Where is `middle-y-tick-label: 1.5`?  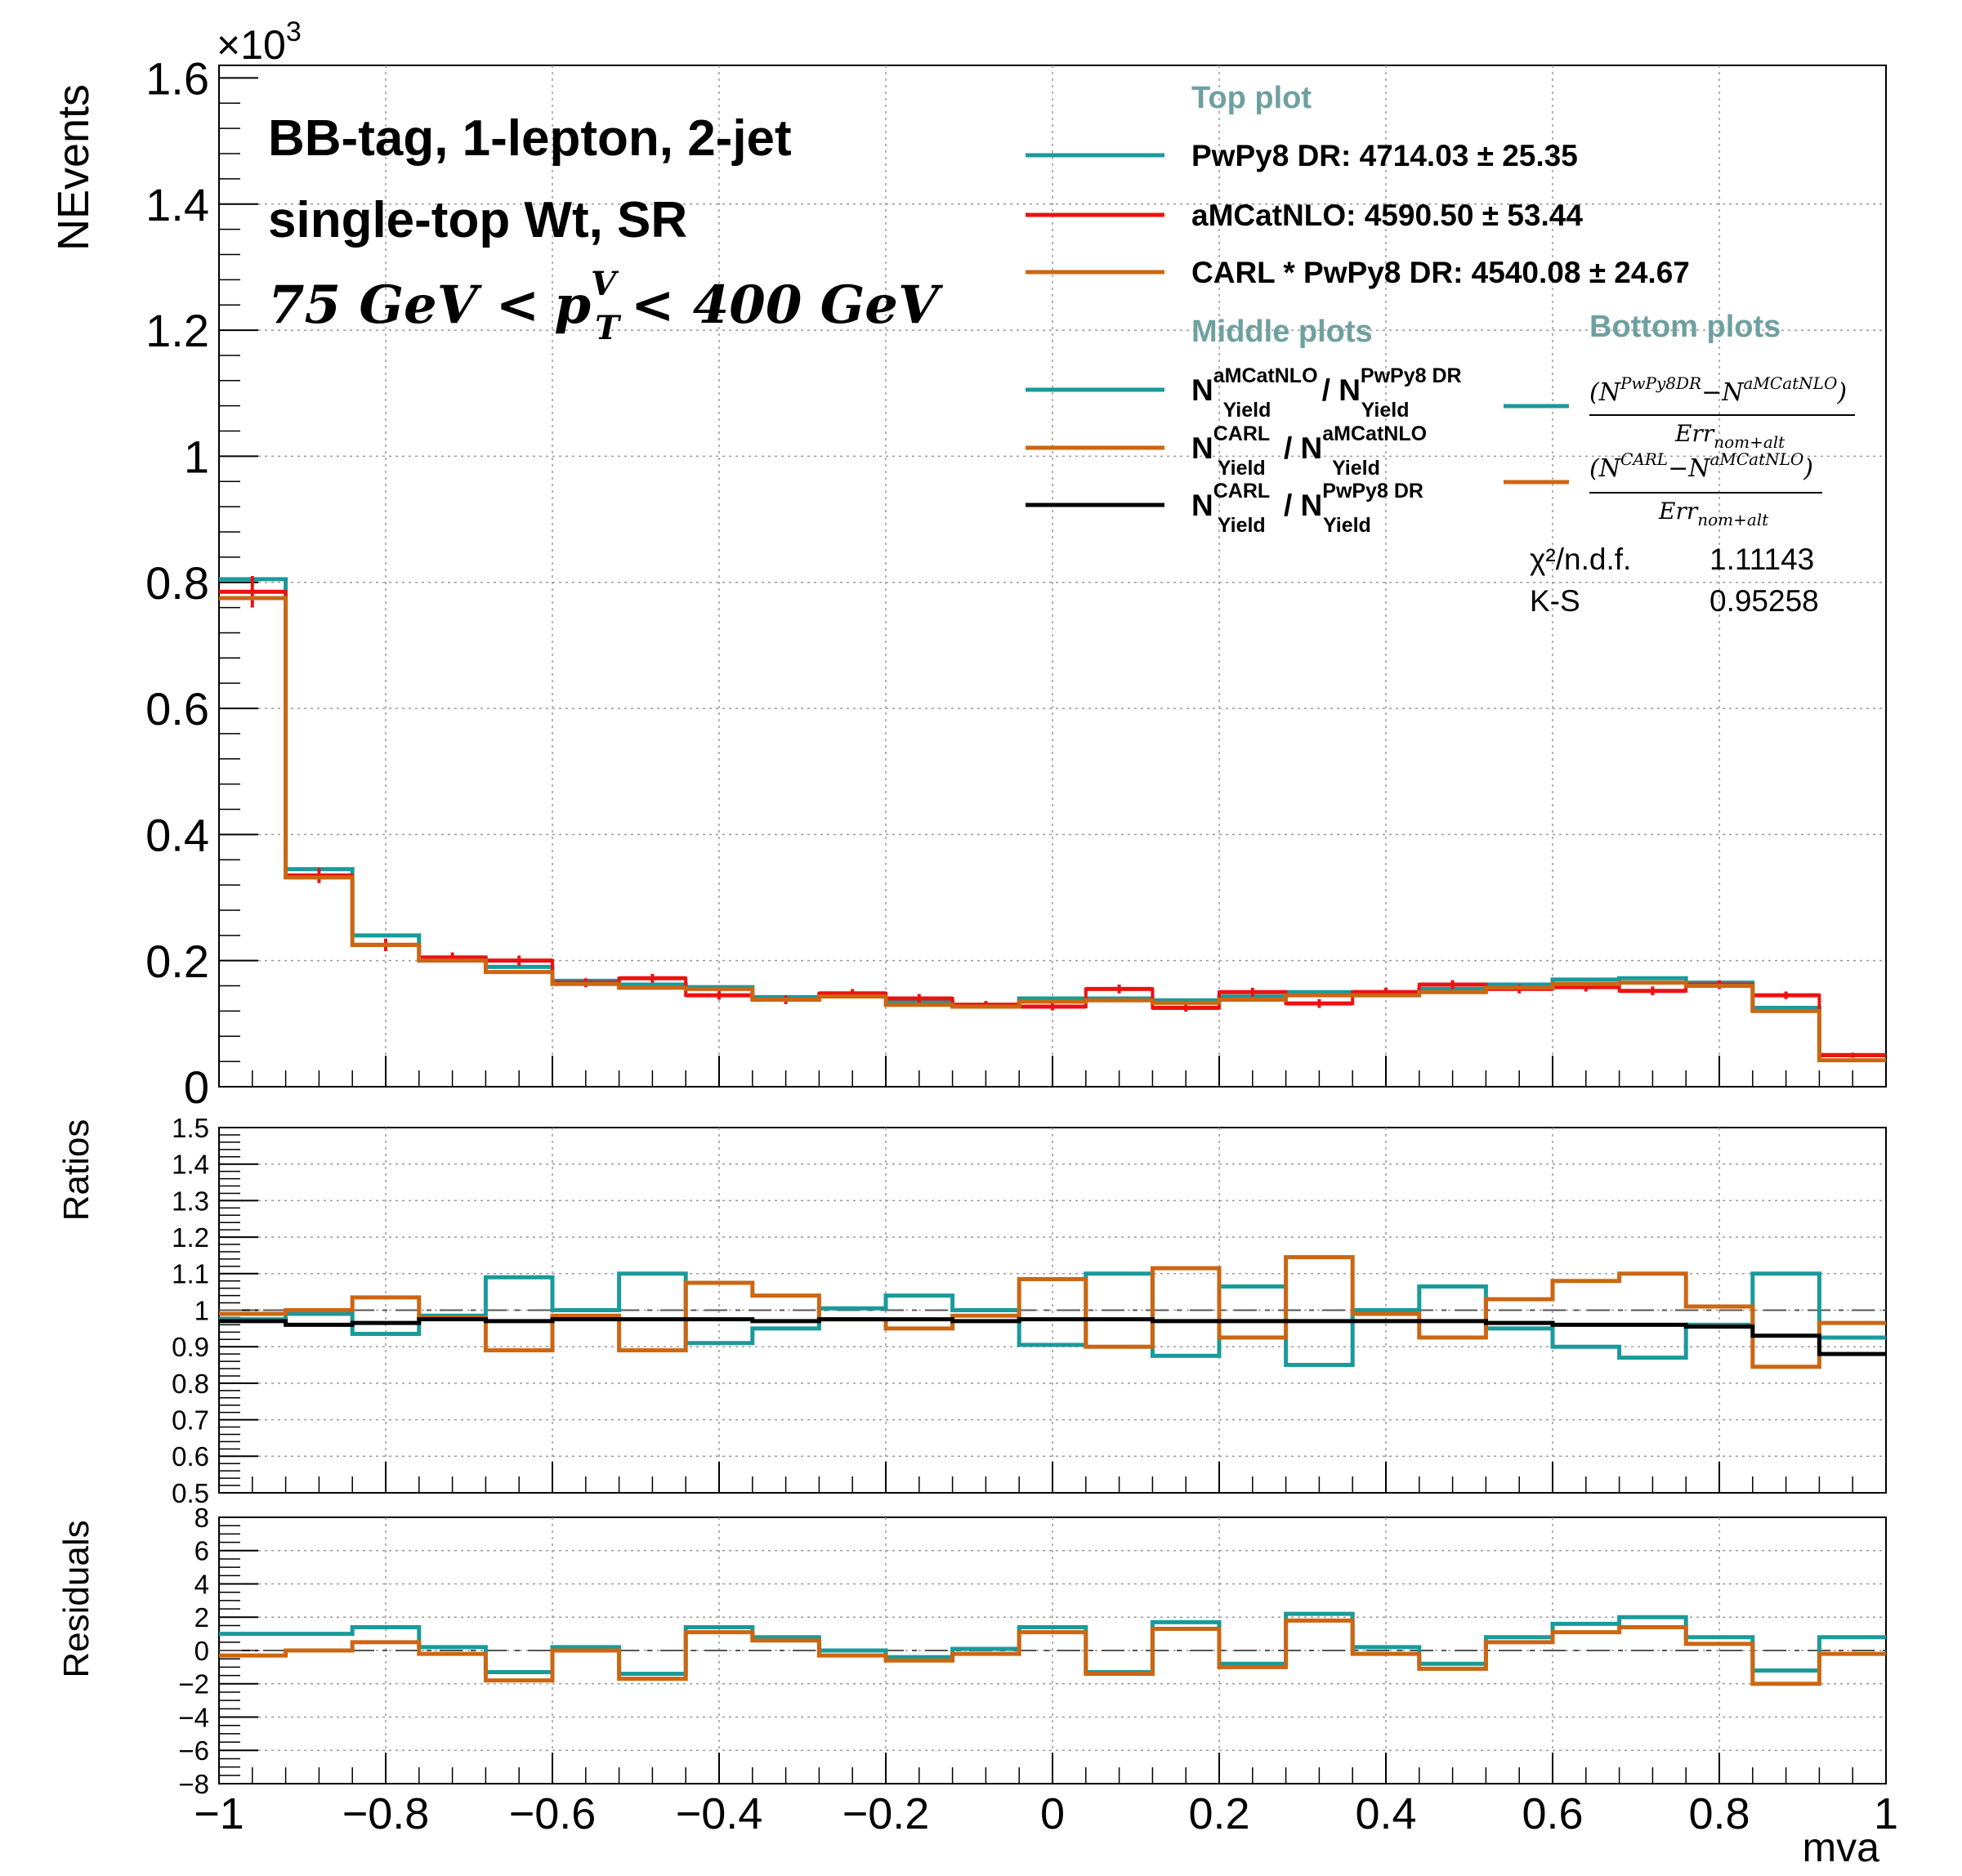 middle-y-tick-label: 1.5 is located at coordinates (191, 1128).